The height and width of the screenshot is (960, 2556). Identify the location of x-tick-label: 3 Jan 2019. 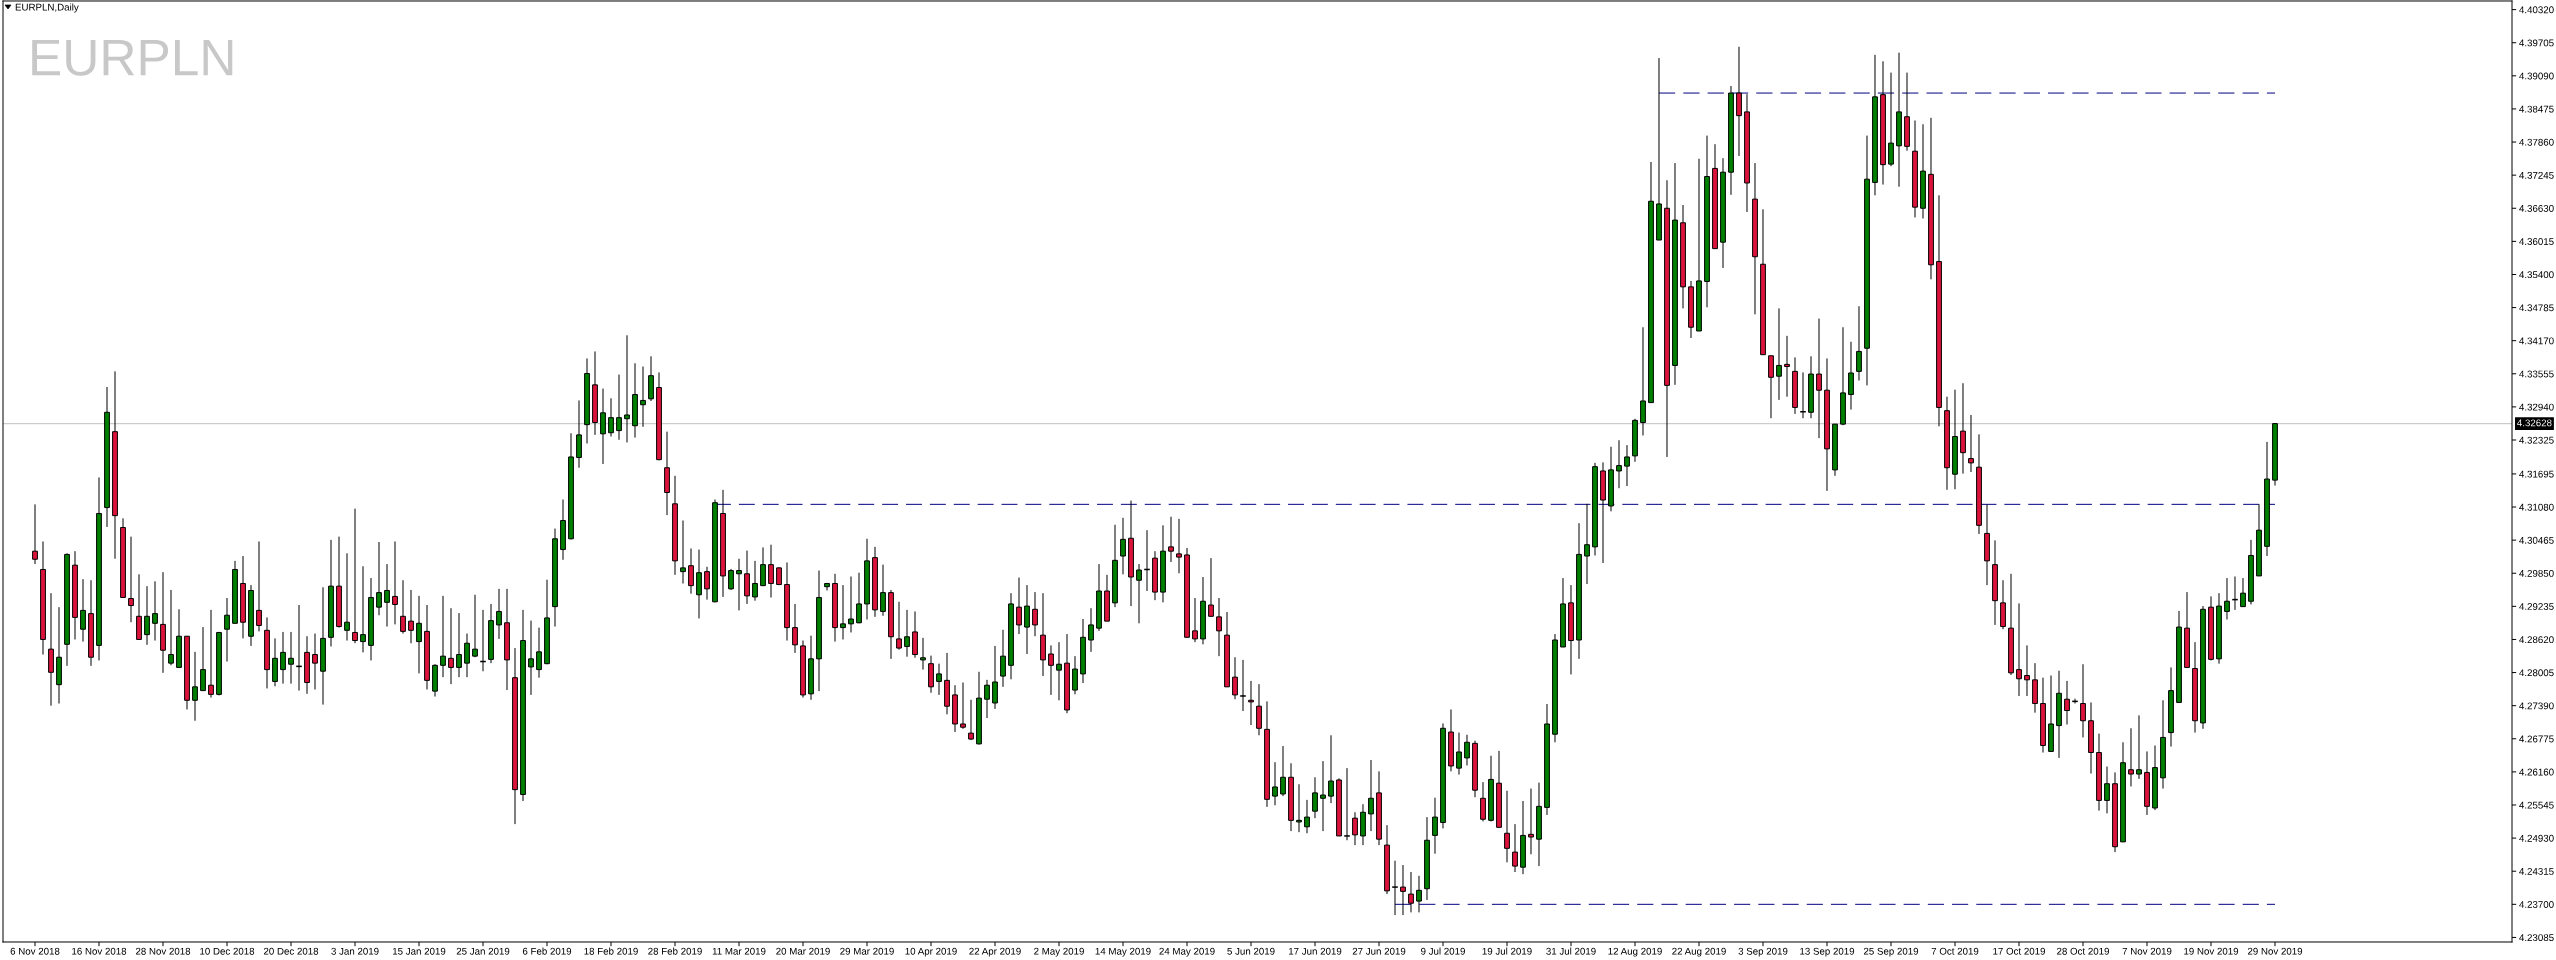
(355, 951).